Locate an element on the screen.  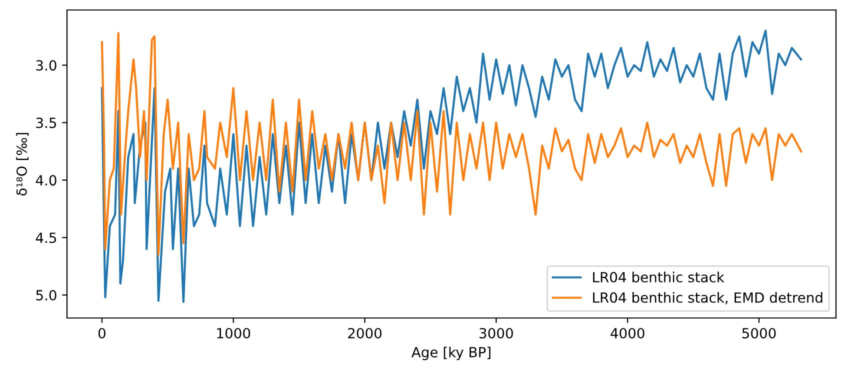
legend-label: LR04 benthic stack is located at coordinates (658, 277).